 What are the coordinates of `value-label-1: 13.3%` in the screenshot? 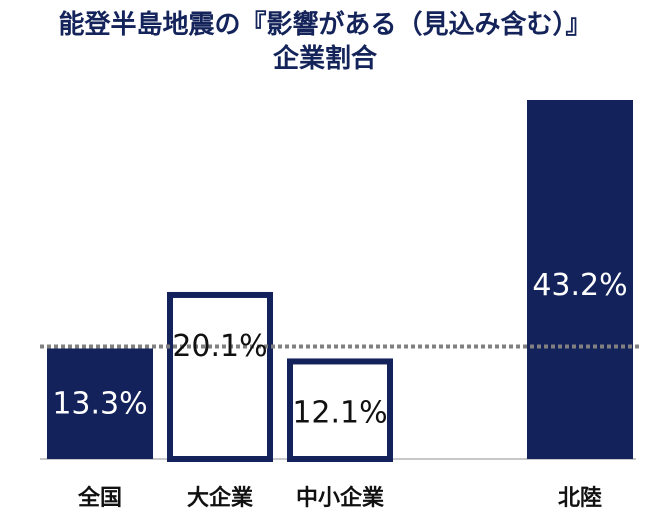 It's located at (99, 403).